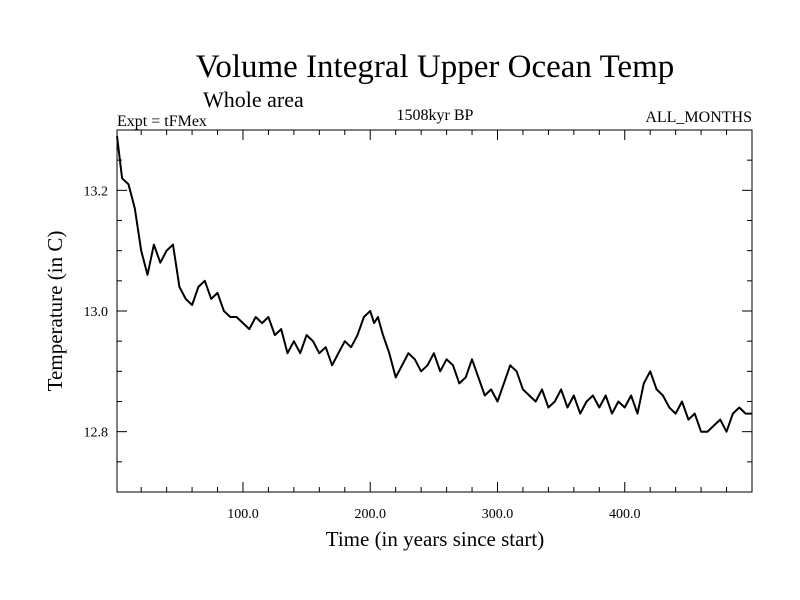 Image resolution: width=800 pixels, height=600 pixels. I want to click on period-label: 1508kyr BP, so click(435, 115).